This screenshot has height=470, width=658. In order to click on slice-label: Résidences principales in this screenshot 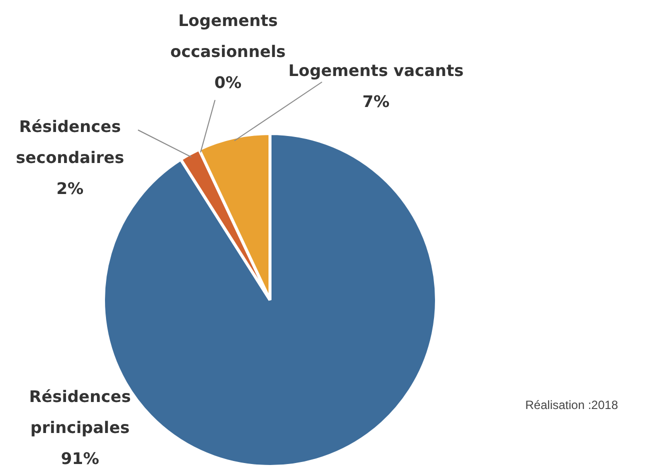, I will do `click(80, 412)`.